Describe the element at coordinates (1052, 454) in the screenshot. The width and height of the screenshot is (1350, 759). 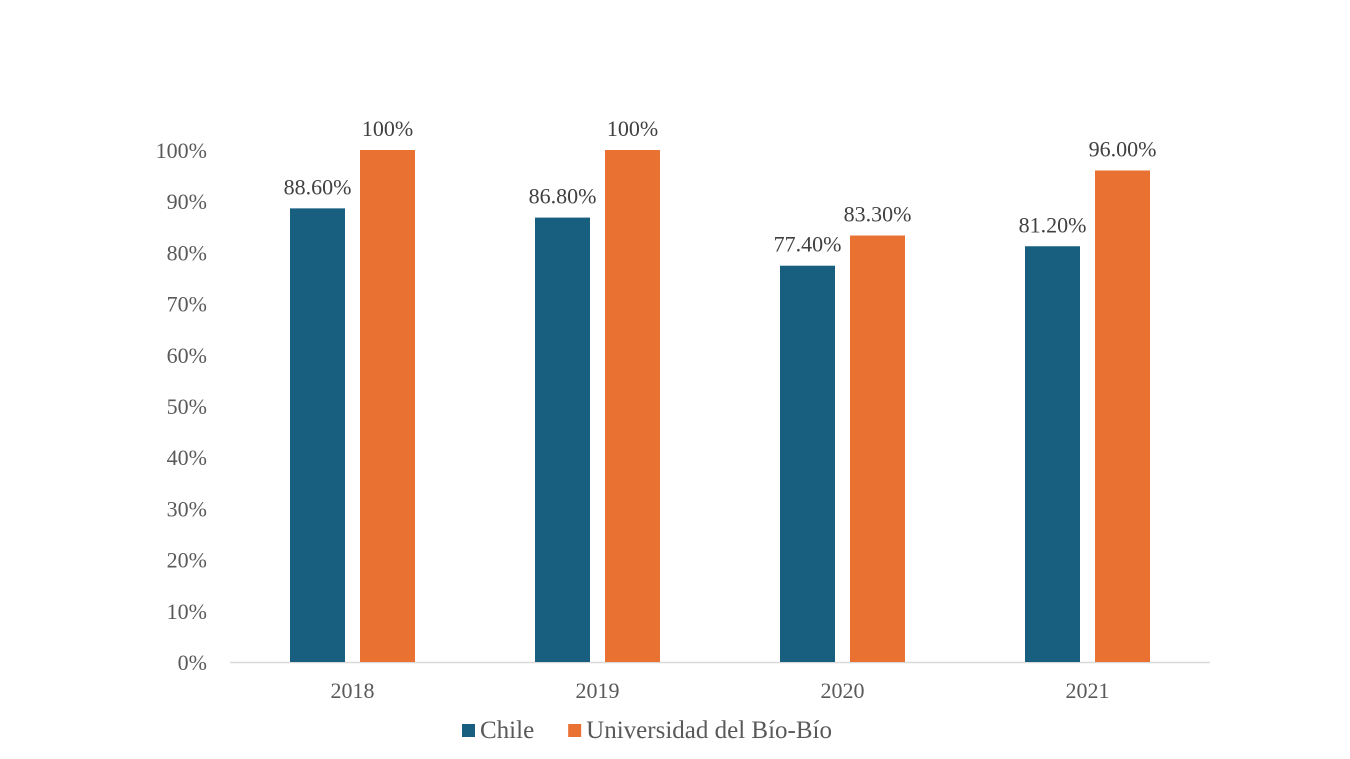
I see `bar-chile-2021` at that location.